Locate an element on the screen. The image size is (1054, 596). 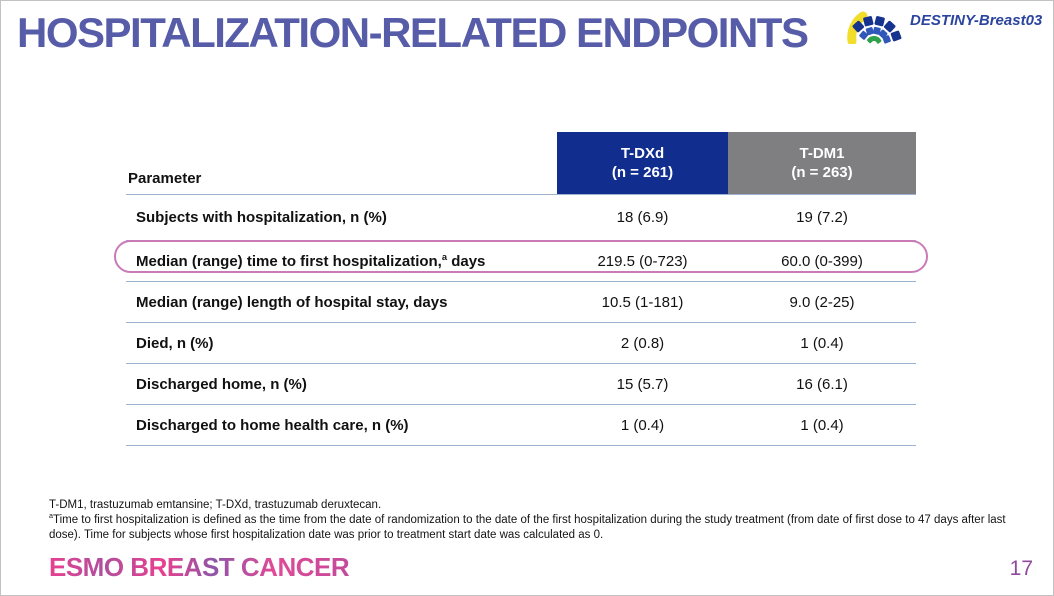
row-tdm1-value: 9.0 (2-25) is located at coordinates (822, 302).